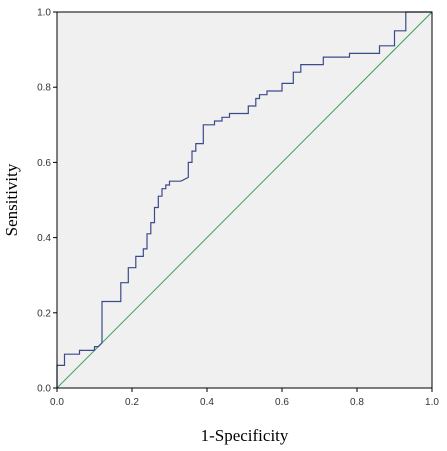  Describe the element at coordinates (44, 201) in the screenshot. I see `y-tick-labels: 0.0 0.2 0.4 0.6 0.8 1.0` at that location.